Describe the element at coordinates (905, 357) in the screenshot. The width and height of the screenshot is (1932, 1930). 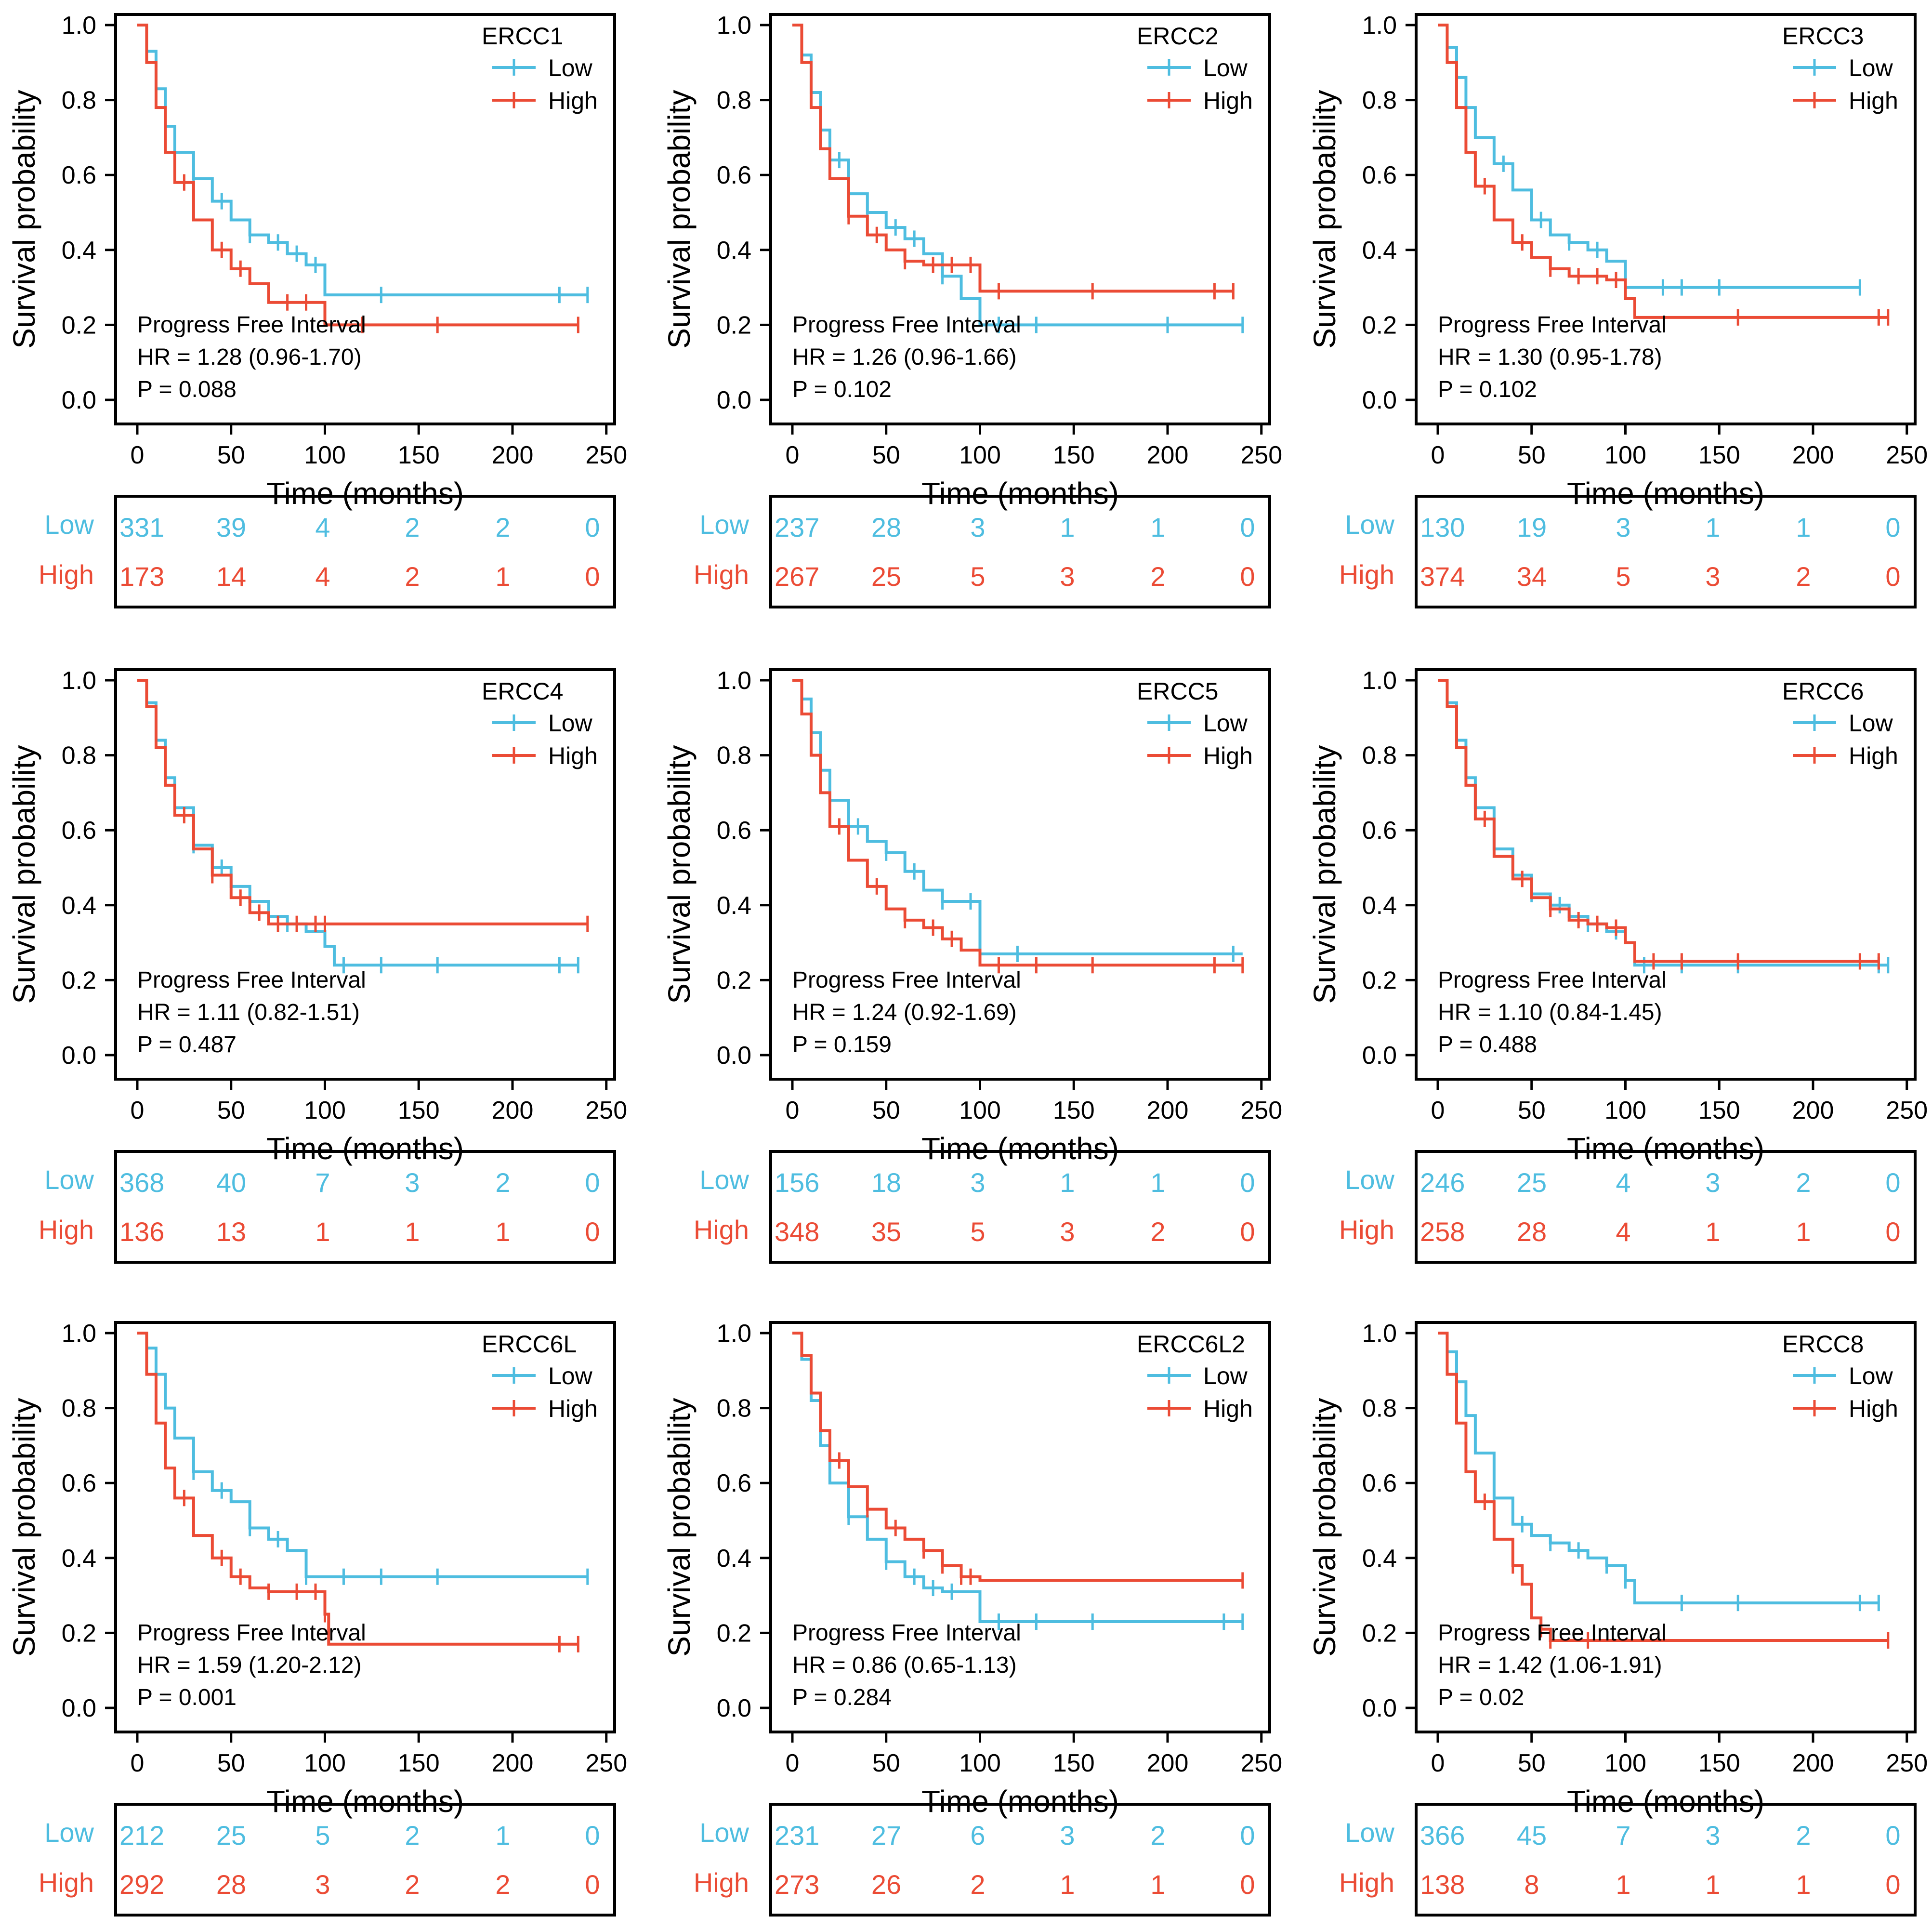
I see `hazard-ratio: HR = 1.26 (0.96-1.66)` at that location.